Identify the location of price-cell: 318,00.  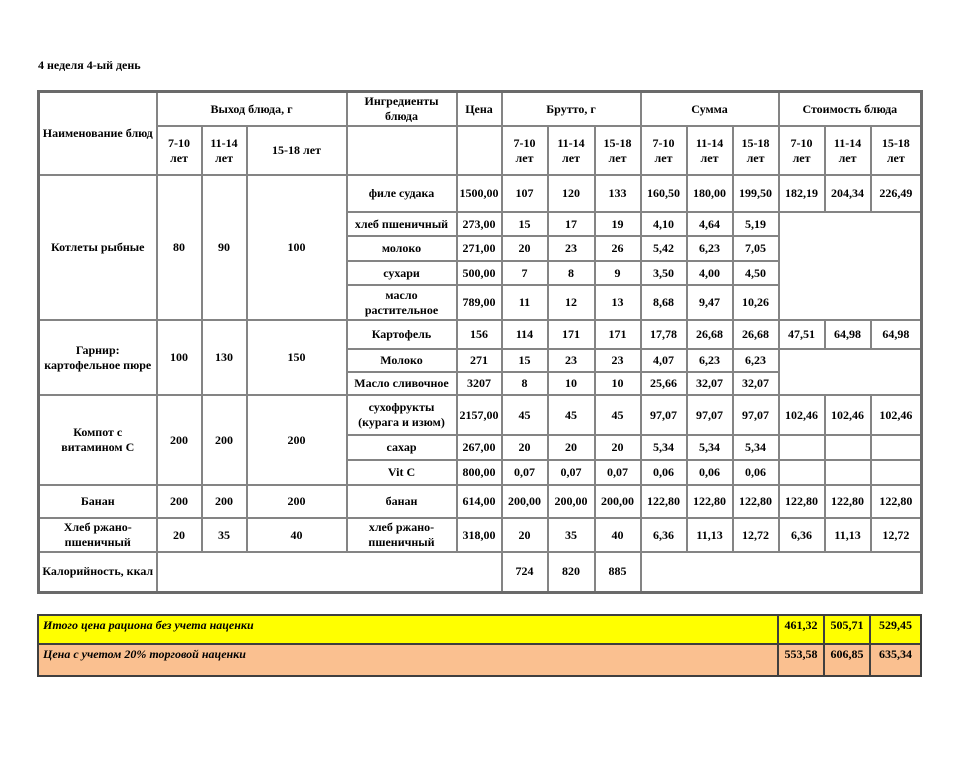
(479, 535).